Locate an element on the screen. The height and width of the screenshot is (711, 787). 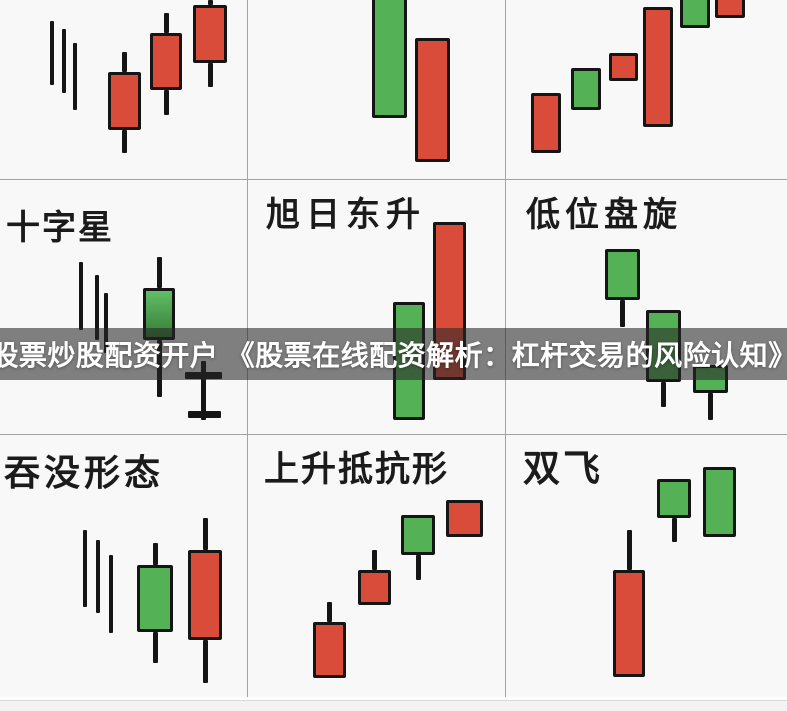
pattern-label-doji-star: 十字星 is located at coordinates (60, 228).